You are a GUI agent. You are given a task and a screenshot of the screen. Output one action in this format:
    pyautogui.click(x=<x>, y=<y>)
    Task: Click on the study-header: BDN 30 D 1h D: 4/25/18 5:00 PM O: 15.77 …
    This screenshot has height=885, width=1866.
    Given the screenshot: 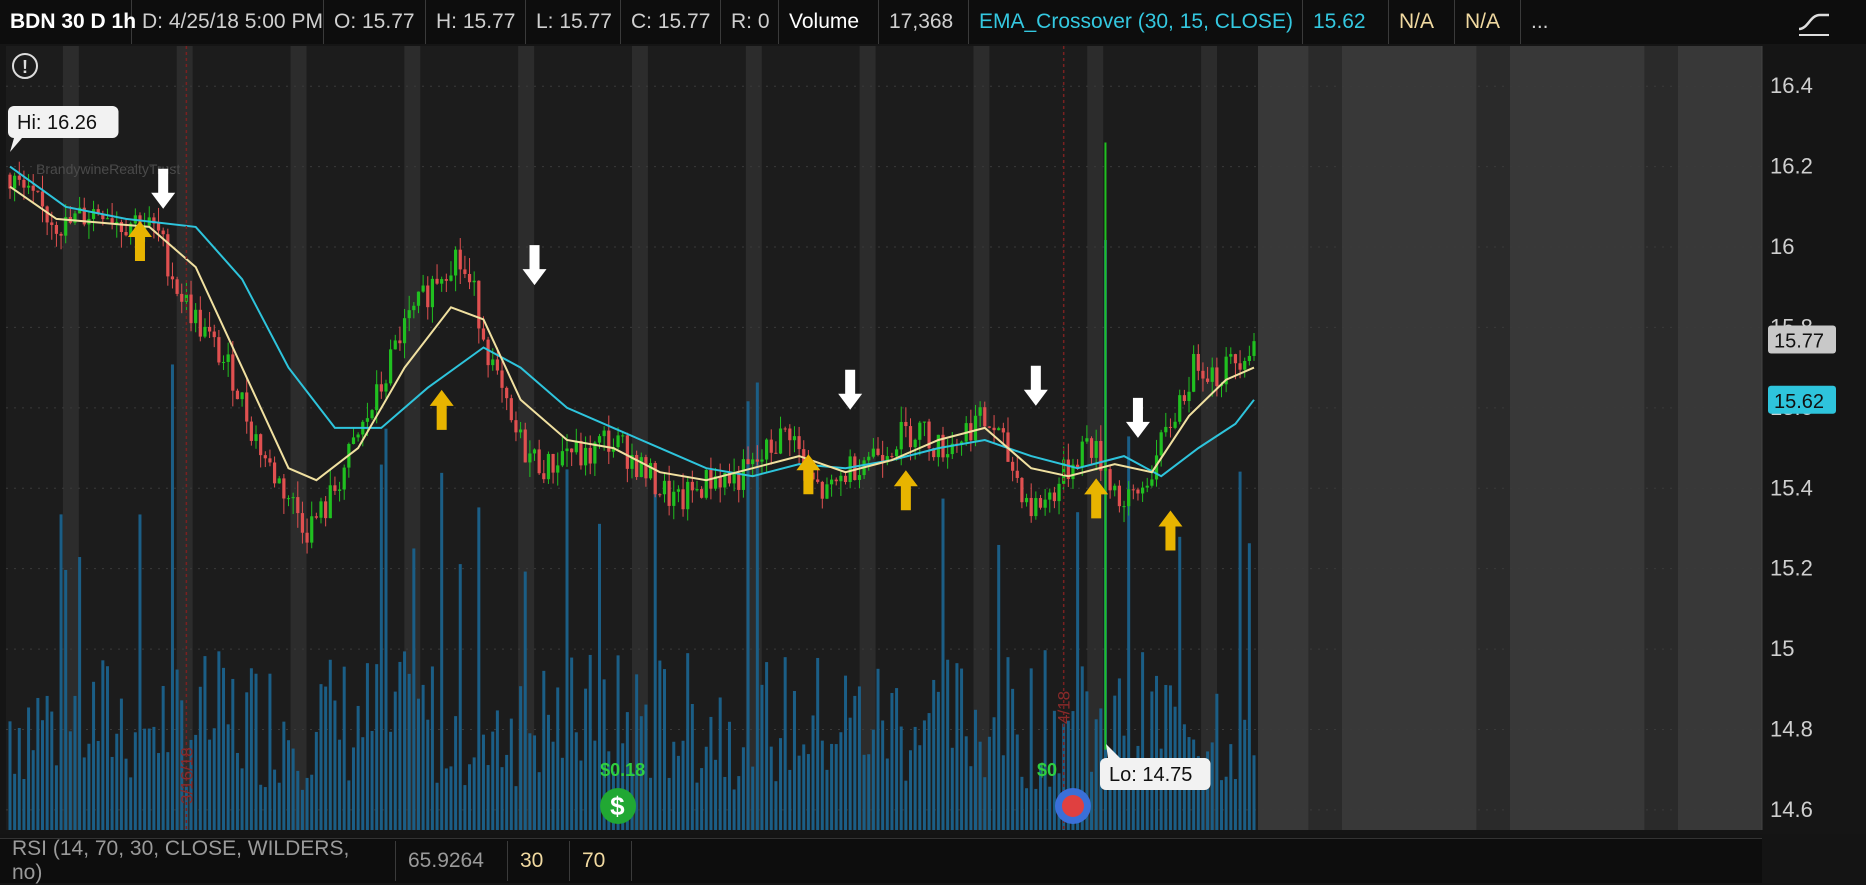 What is the action you would take?
    pyautogui.click(x=881, y=22)
    